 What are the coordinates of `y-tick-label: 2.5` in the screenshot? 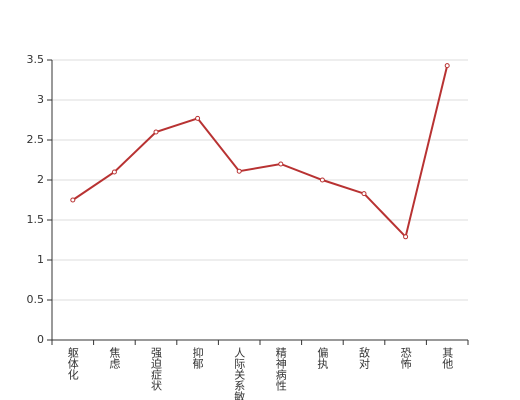 It's located at (36, 139).